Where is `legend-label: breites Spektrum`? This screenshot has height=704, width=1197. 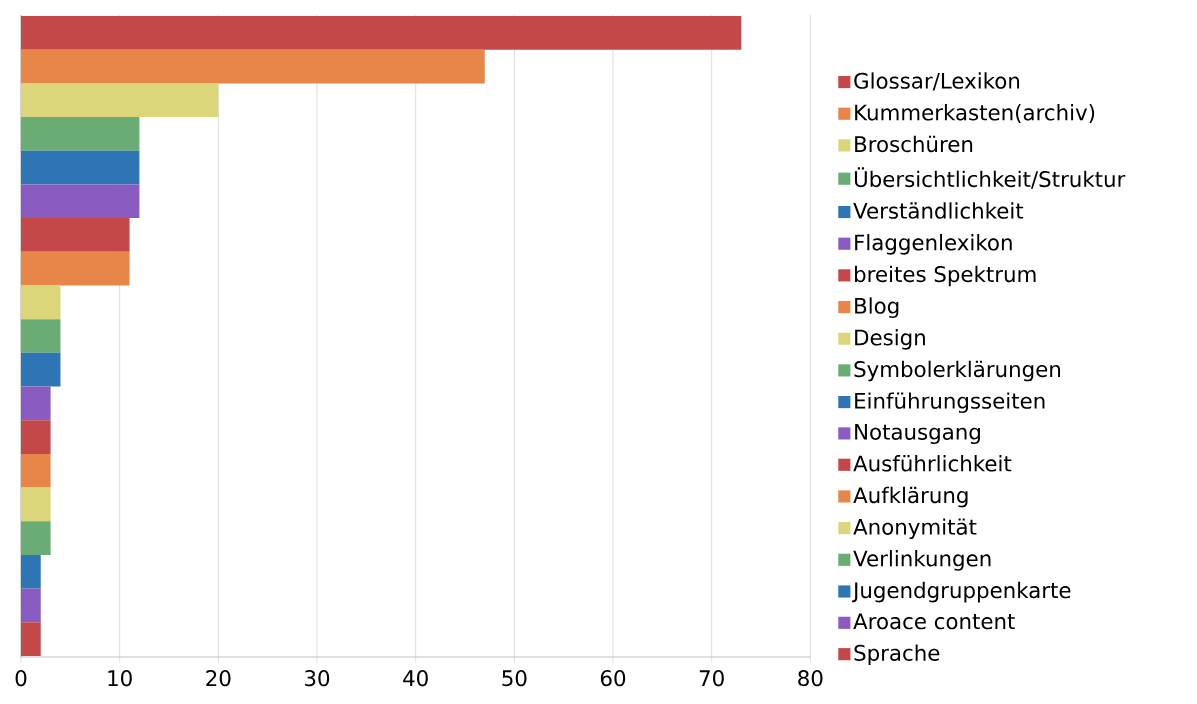
legend-label: breites Spektrum is located at coordinates (945, 276).